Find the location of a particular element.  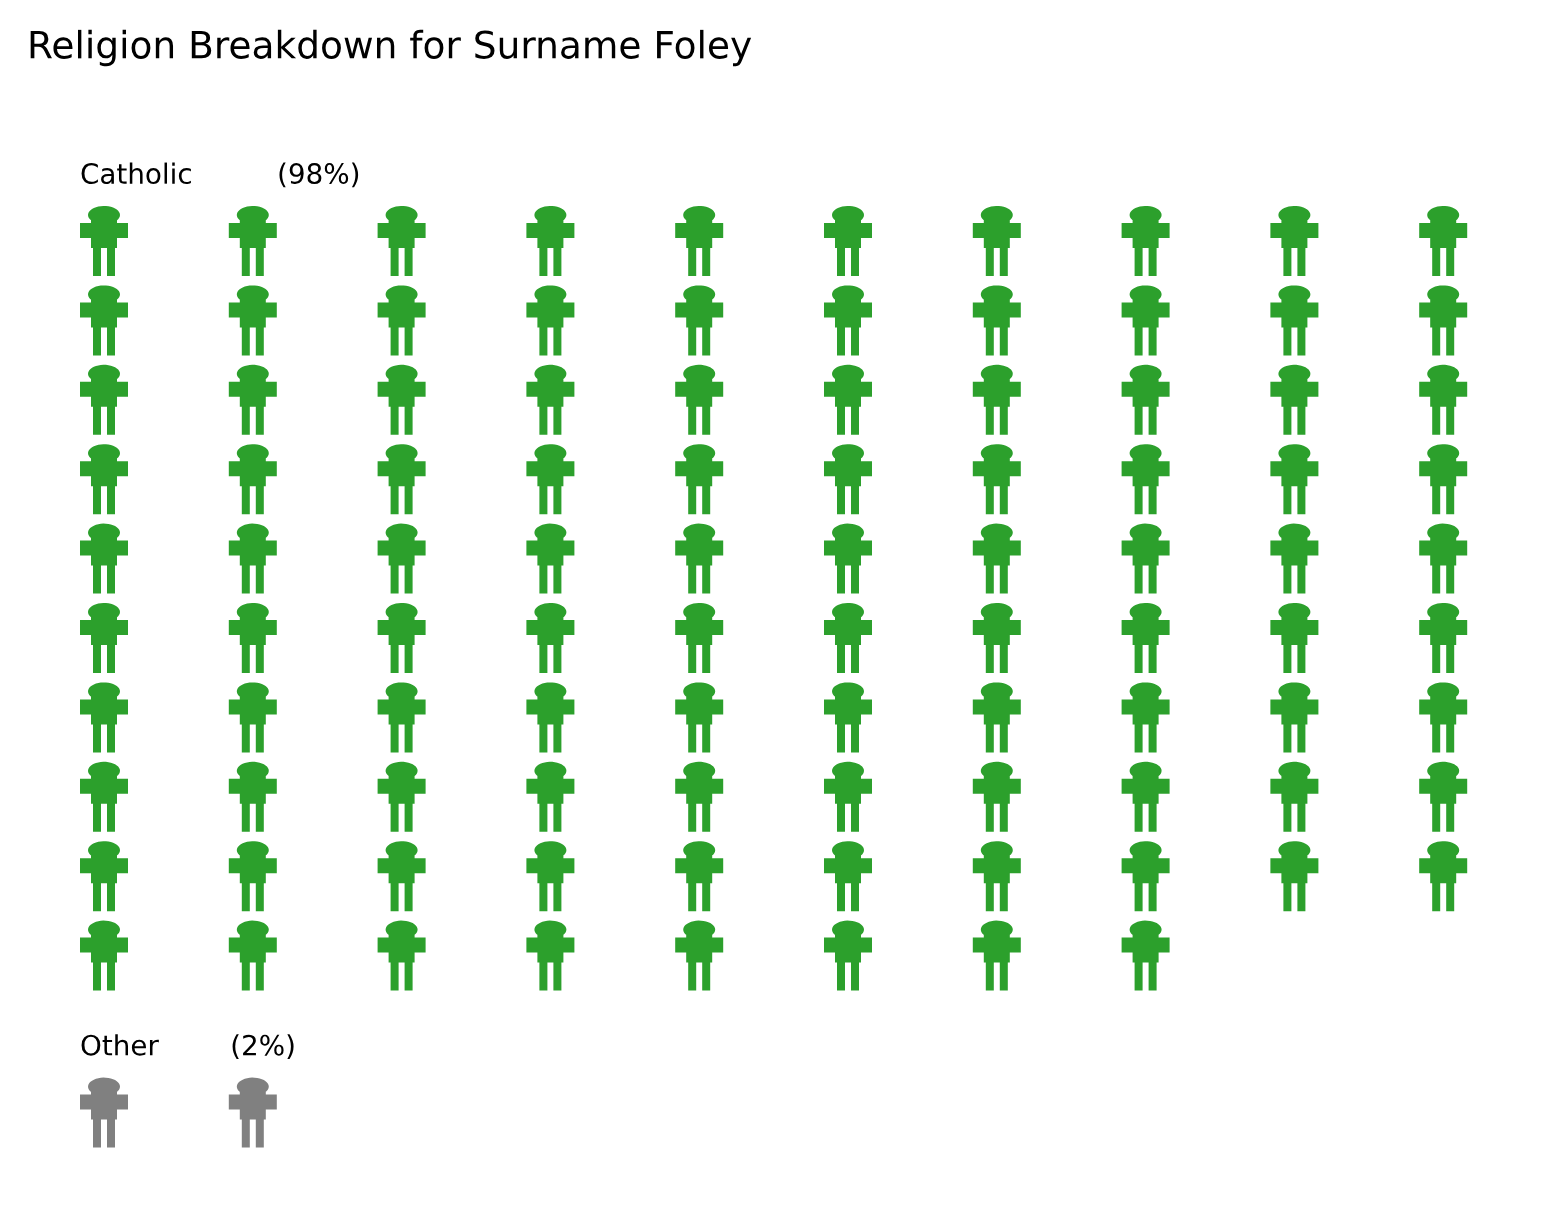

data-label: (2%) is located at coordinates (263, 1046).